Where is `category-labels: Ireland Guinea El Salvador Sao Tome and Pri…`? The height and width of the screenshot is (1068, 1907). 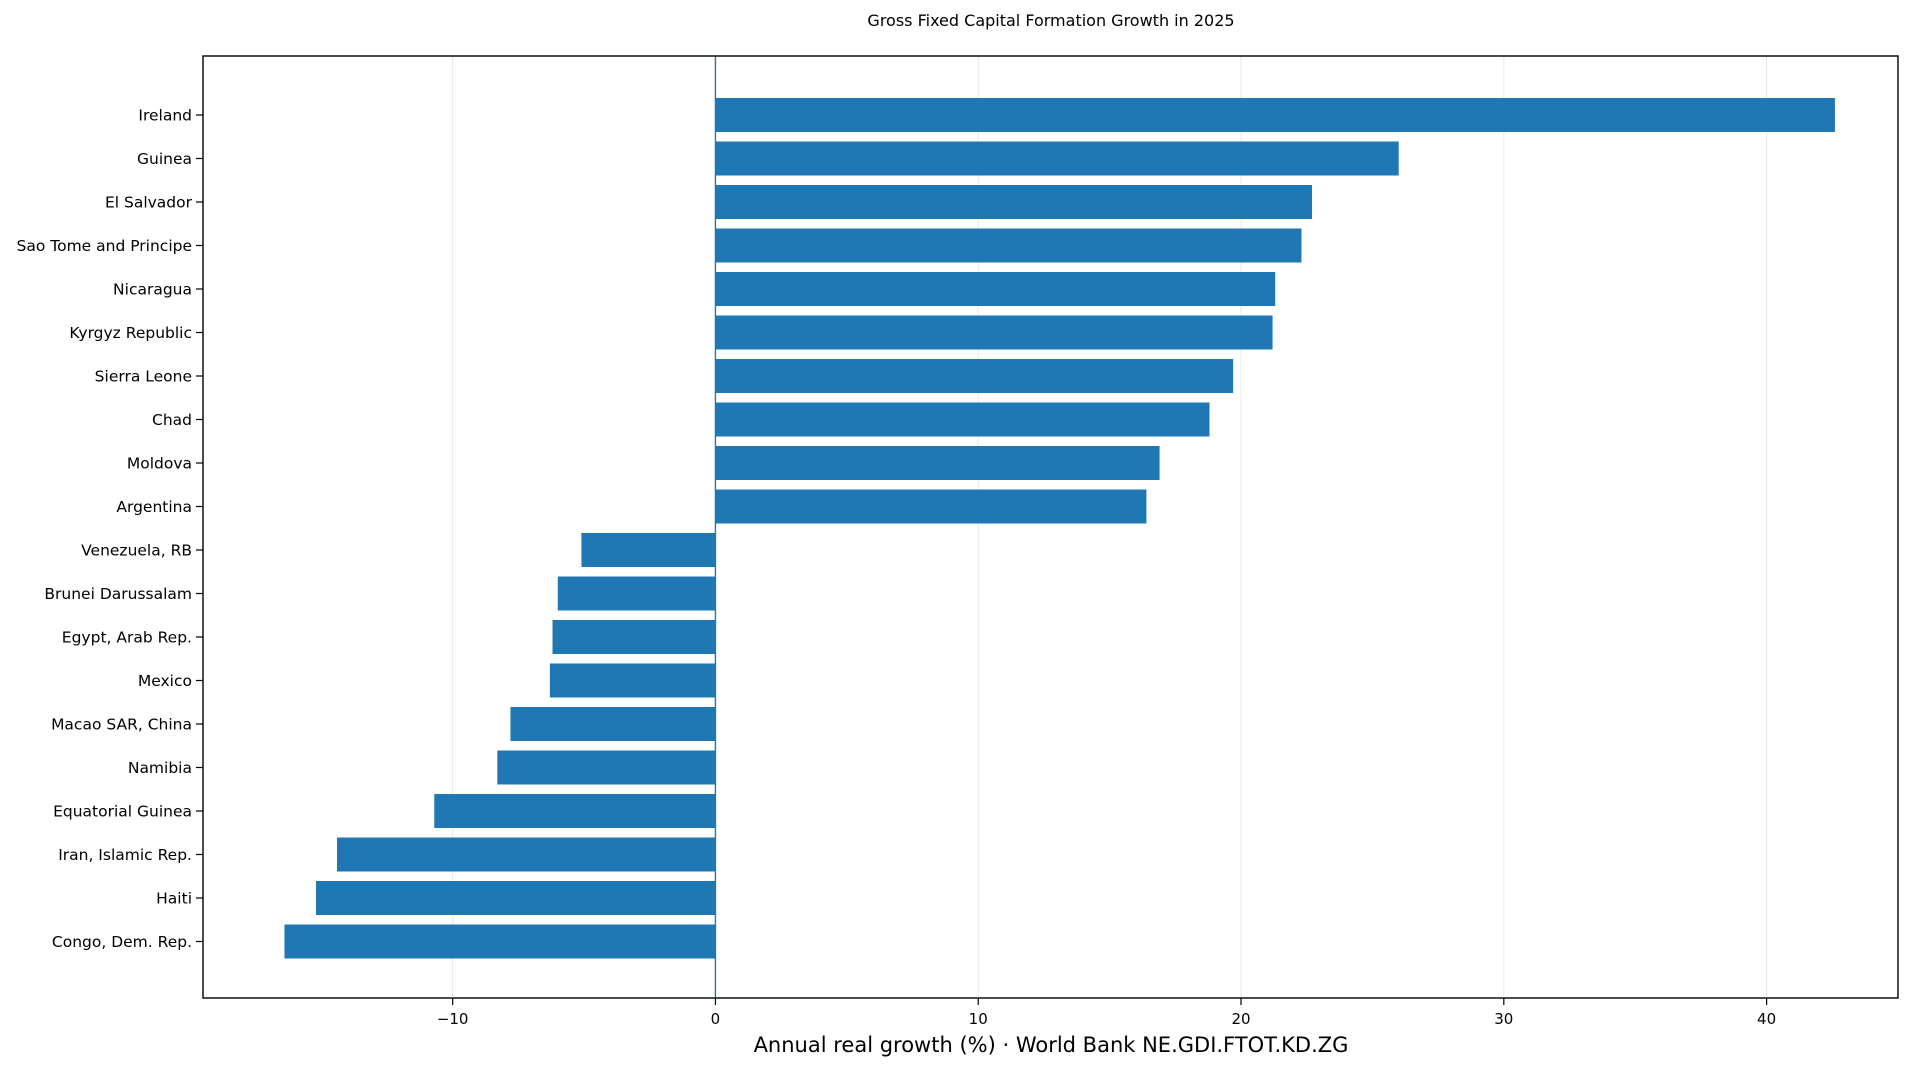
category-labels: Ireland Guinea El Salvador Sao Tome and Pri… is located at coordinates (110, 529).